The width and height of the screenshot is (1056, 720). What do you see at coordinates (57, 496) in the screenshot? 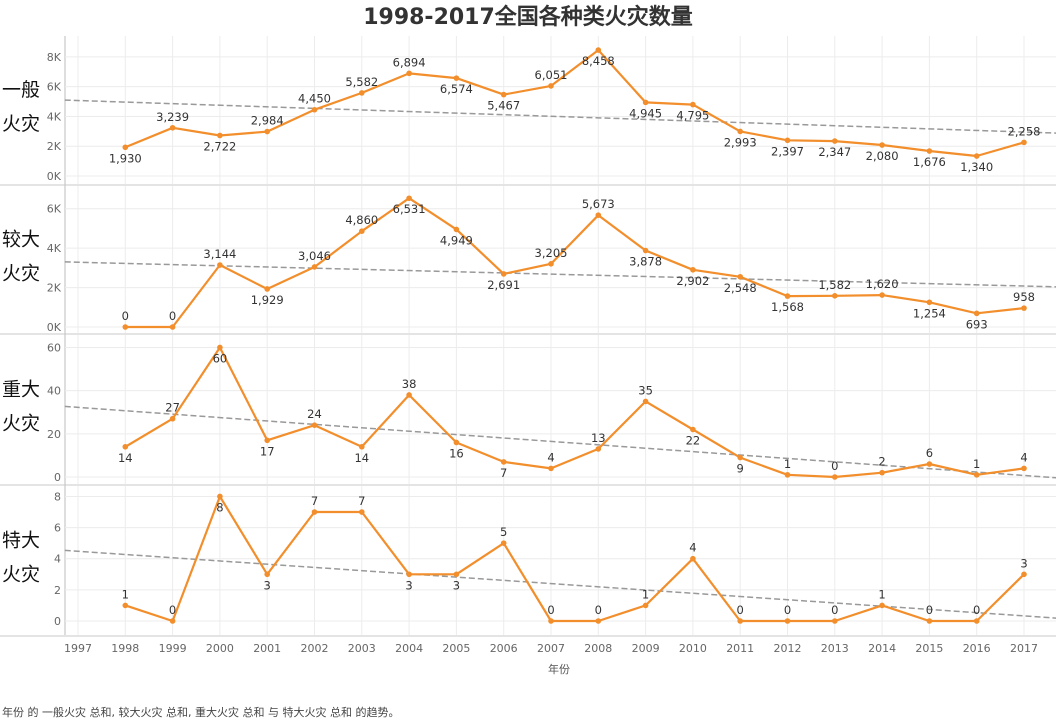
I see `y-tick-label: 8` at bounding box center [57, 496].